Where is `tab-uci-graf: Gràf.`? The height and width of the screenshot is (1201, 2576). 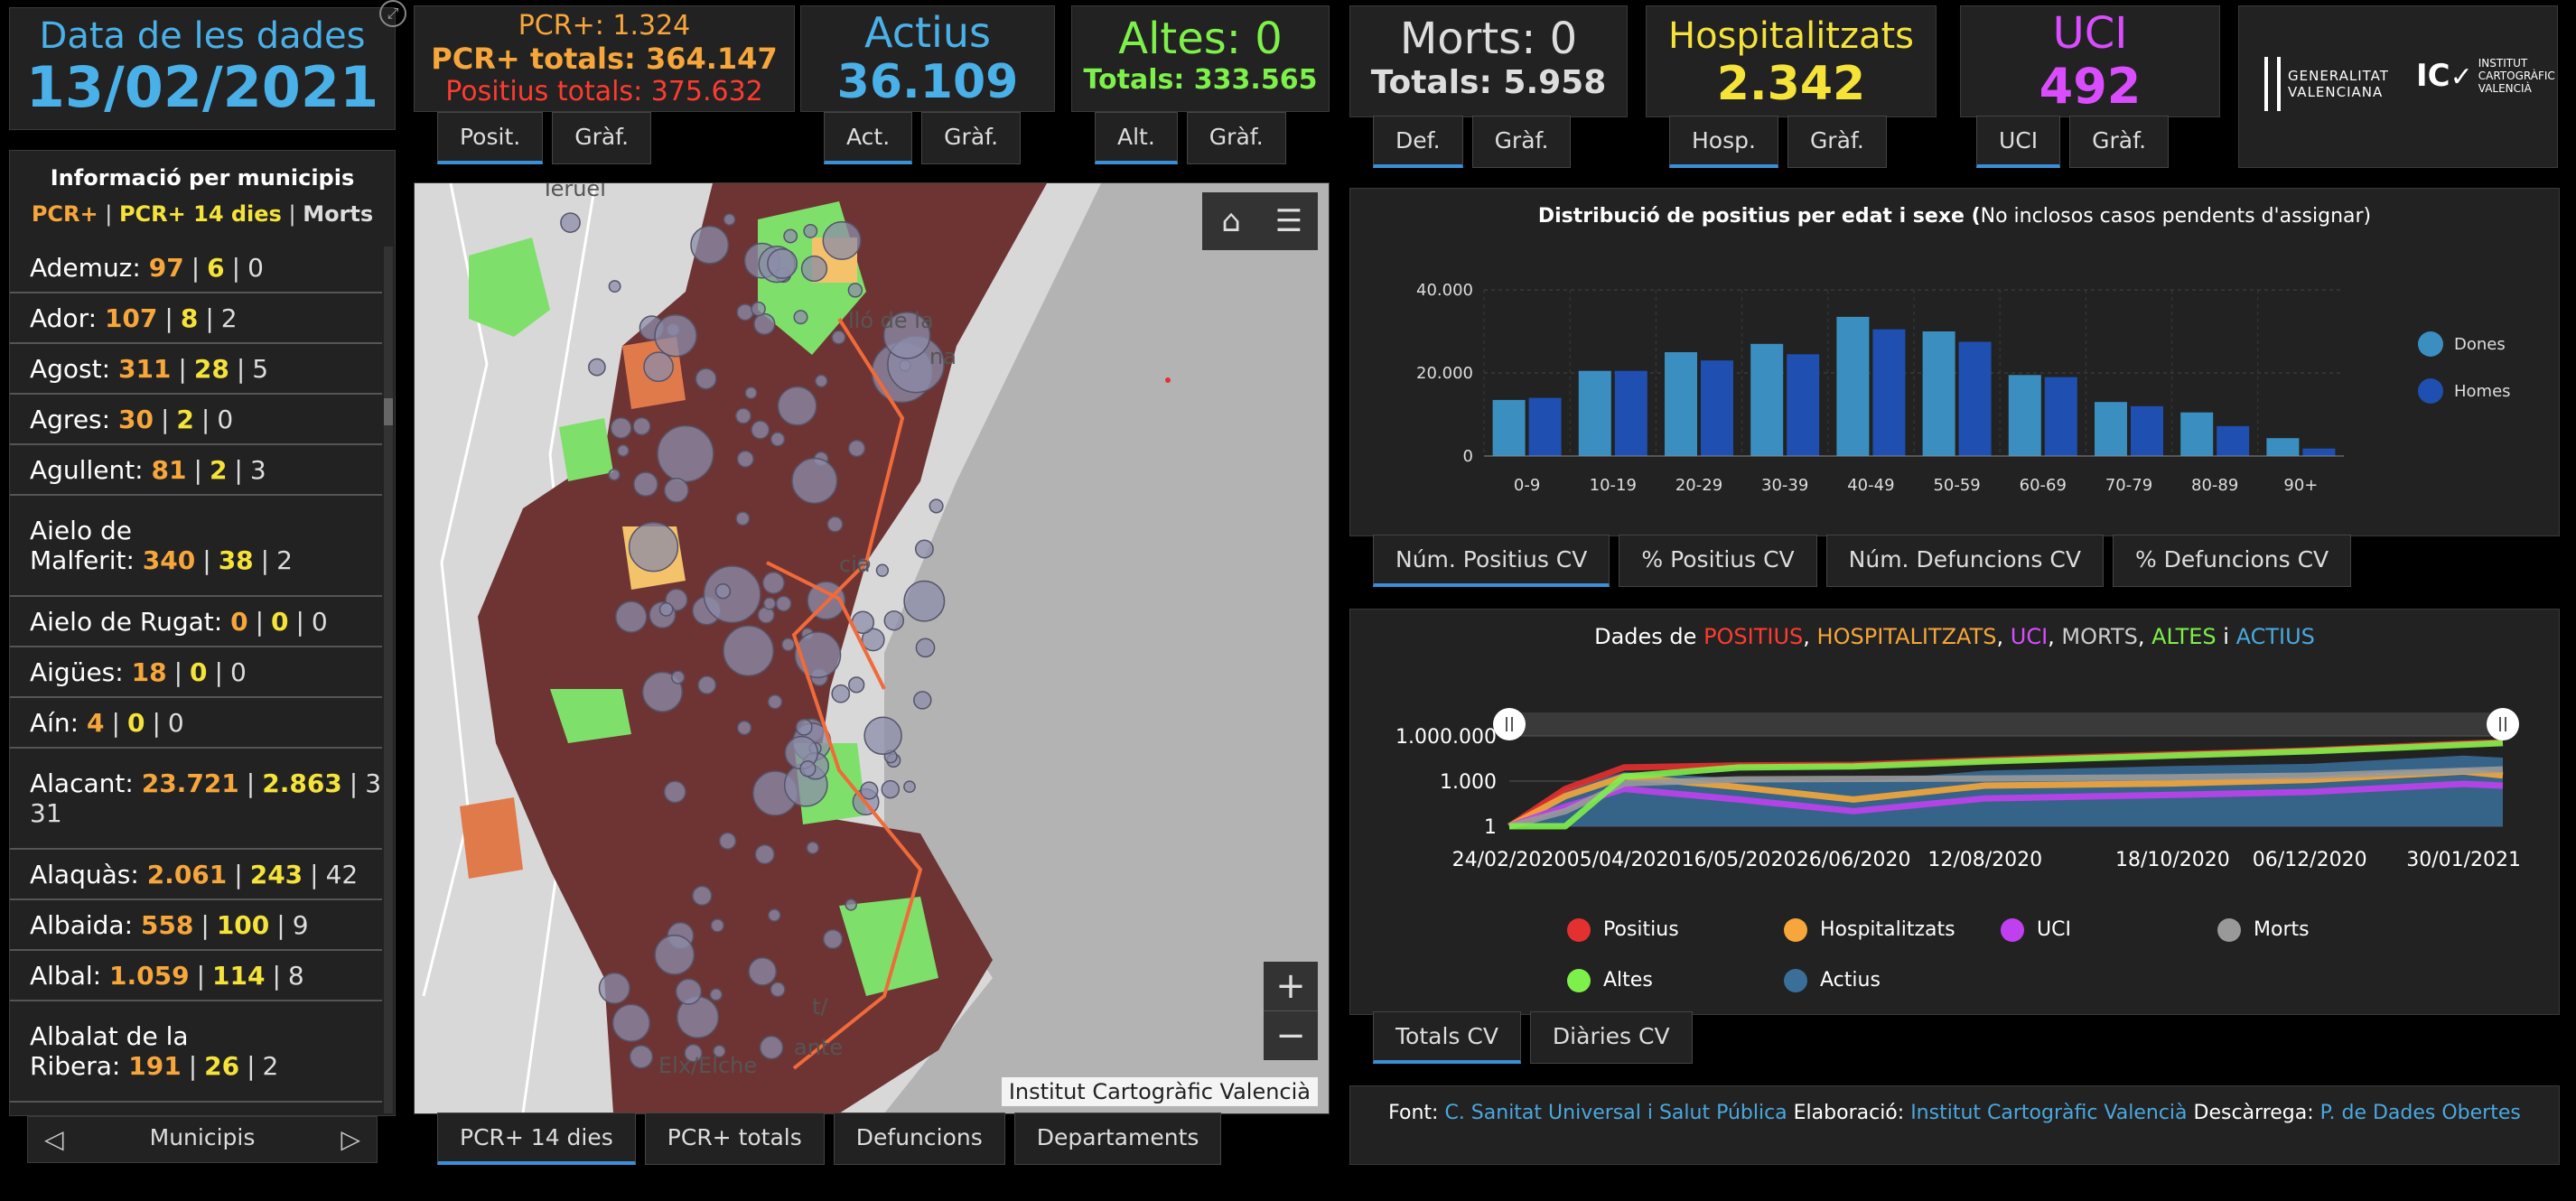 tab-uci-graf: Gràf. is located at coordinates (2119, 142).